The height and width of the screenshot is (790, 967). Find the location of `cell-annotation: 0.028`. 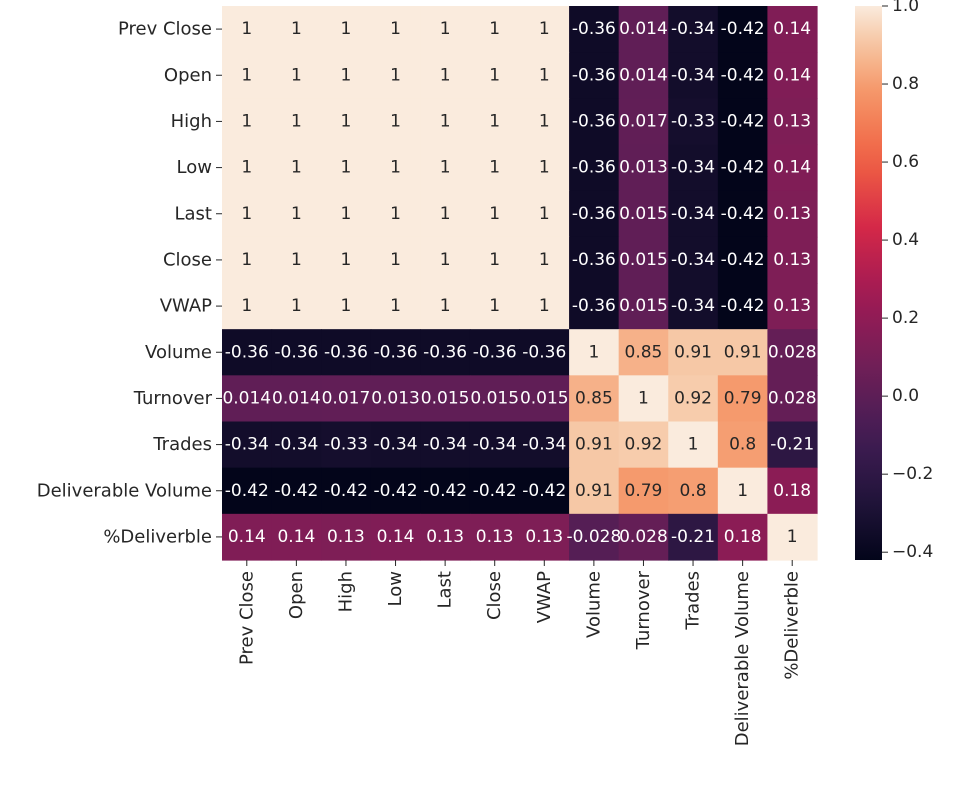

cell-annotation: 0.028 is located at coordinates (792, 352).